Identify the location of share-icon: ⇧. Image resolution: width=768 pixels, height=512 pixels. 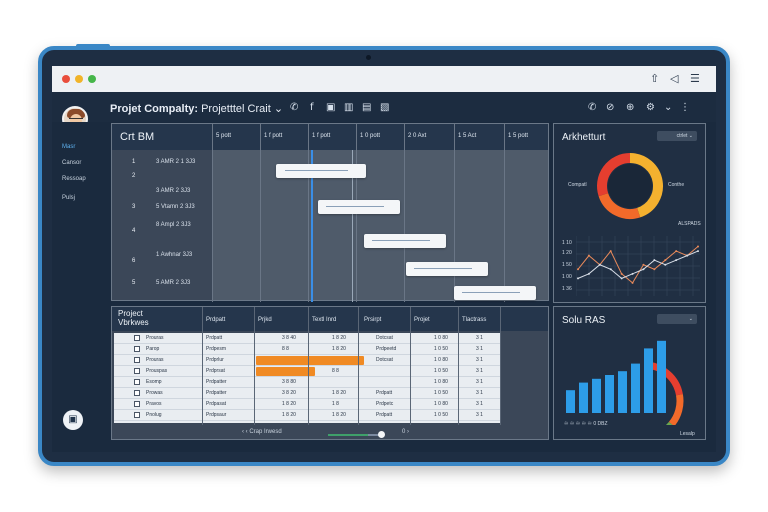
(655, 78).